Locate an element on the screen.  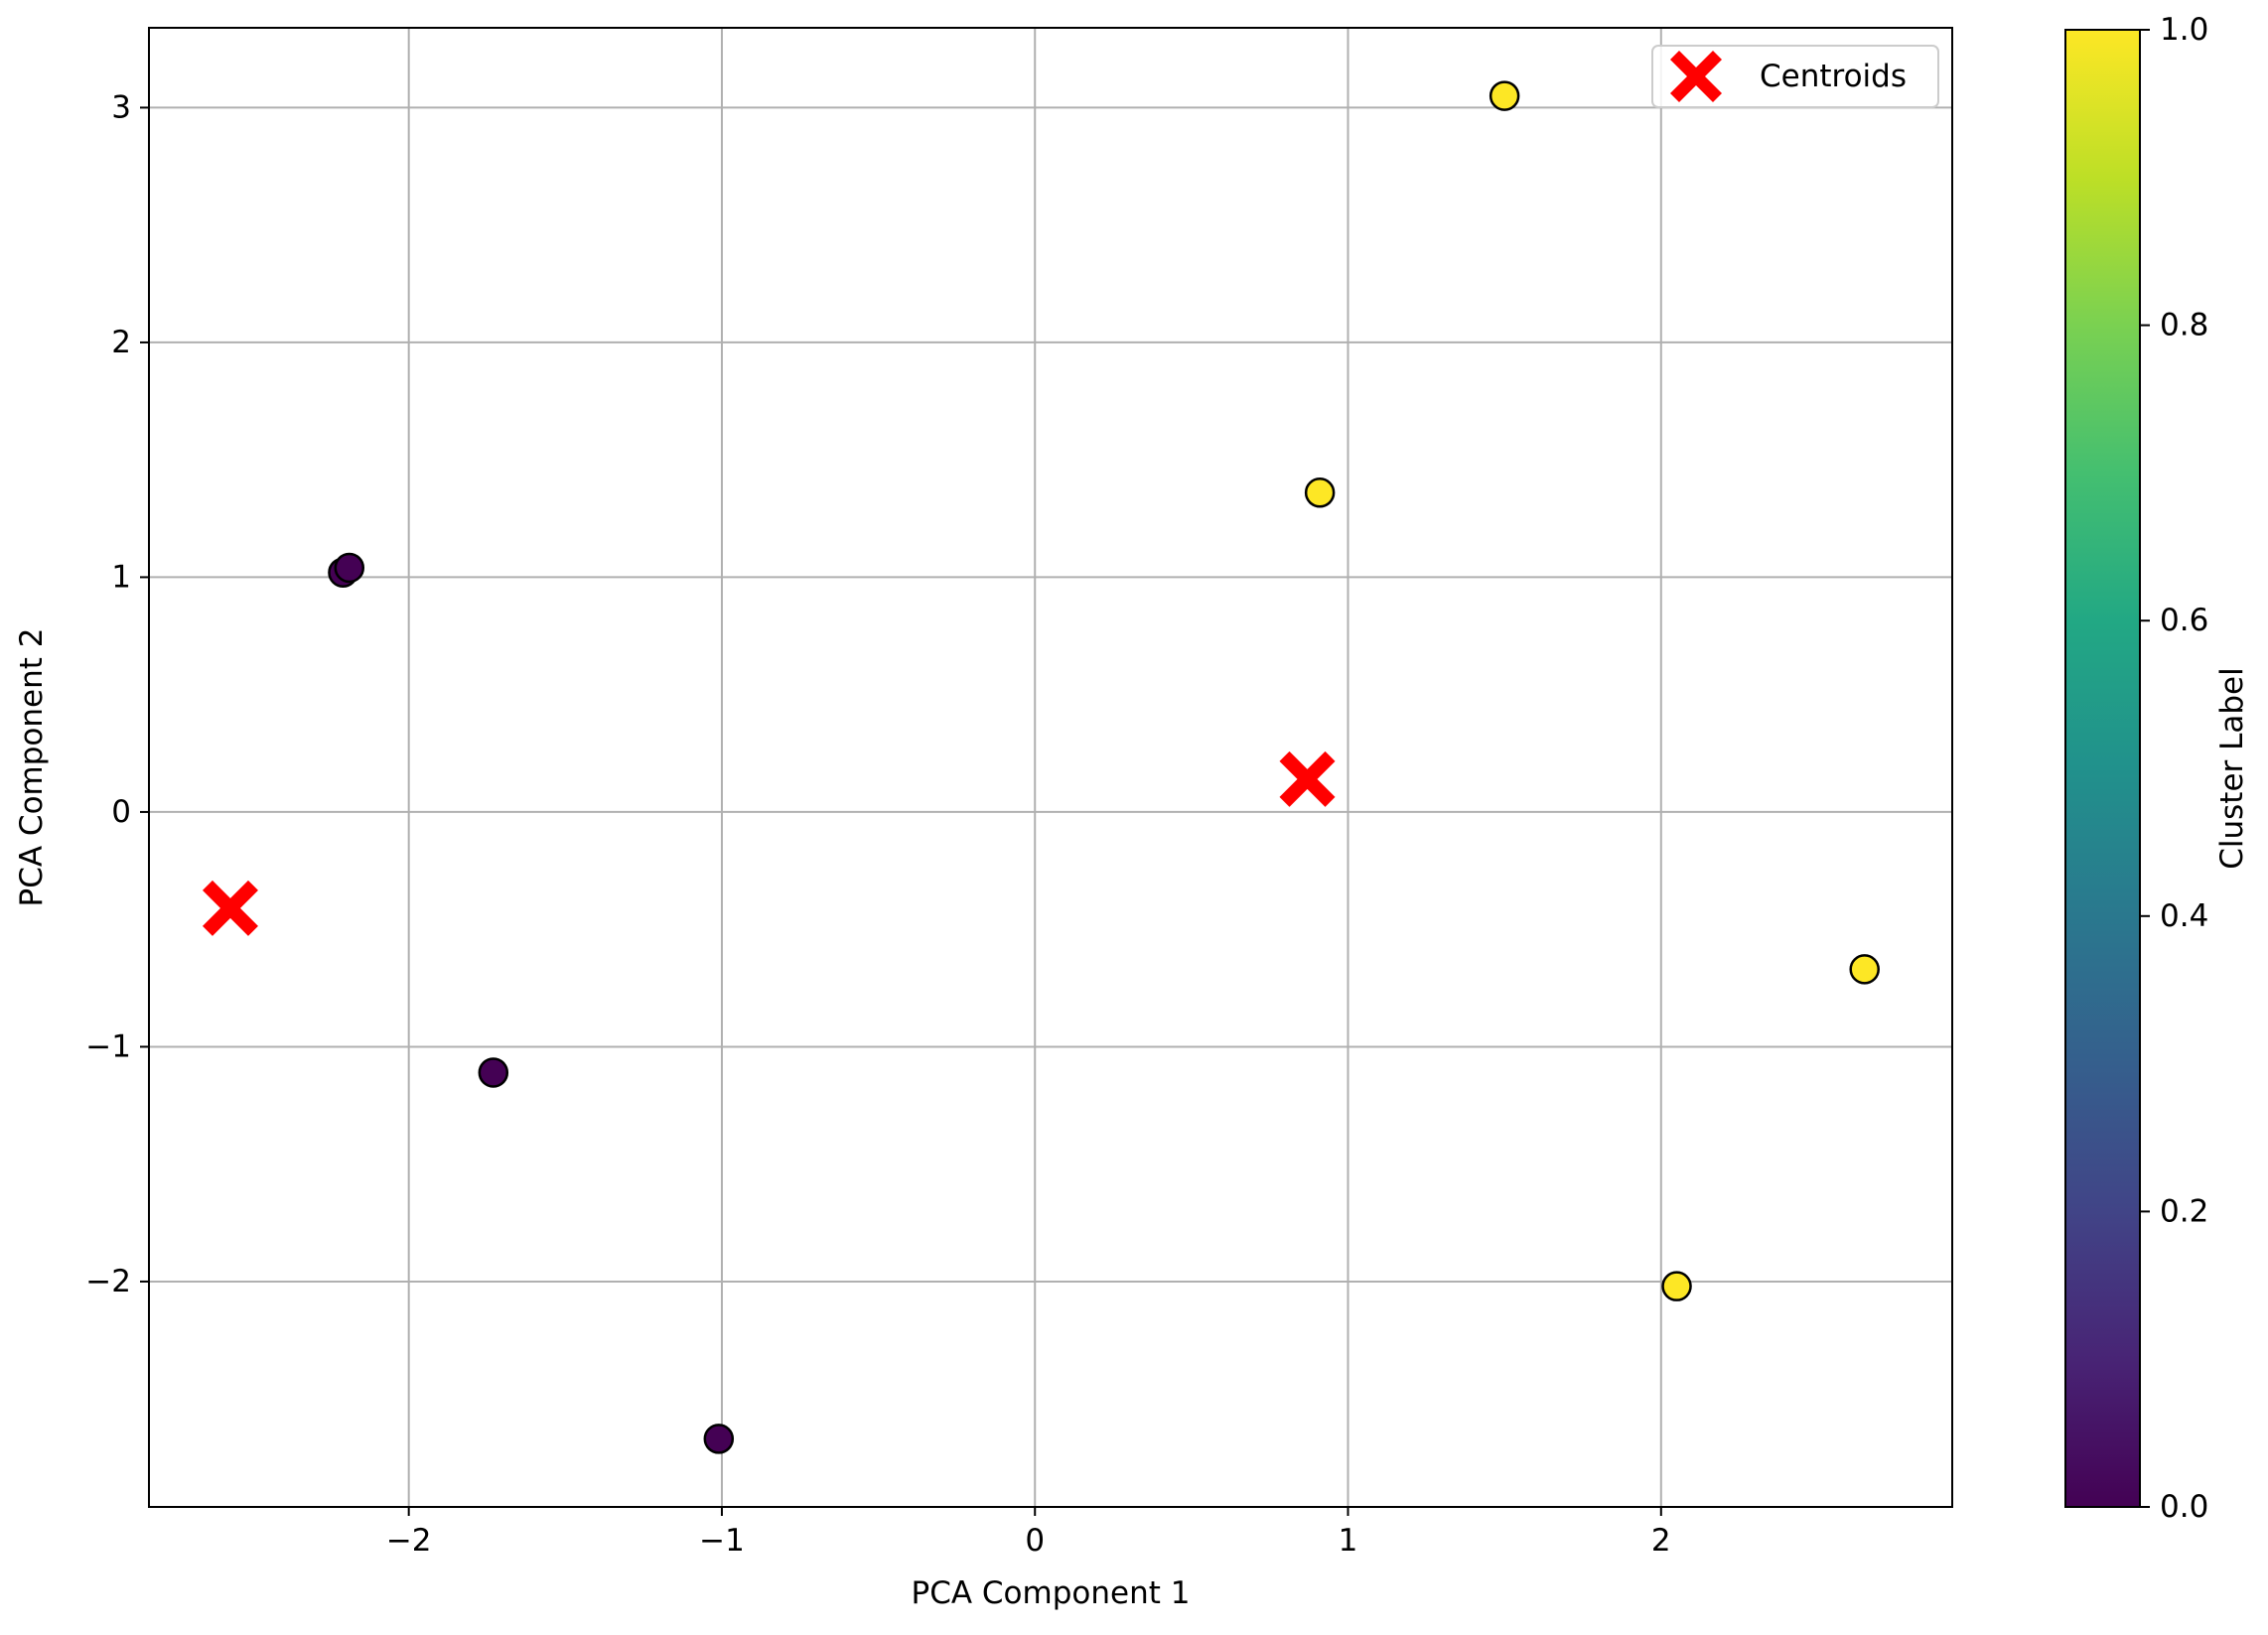
legend-label-centroids: Centroids is located at coordinates (1833, 76).